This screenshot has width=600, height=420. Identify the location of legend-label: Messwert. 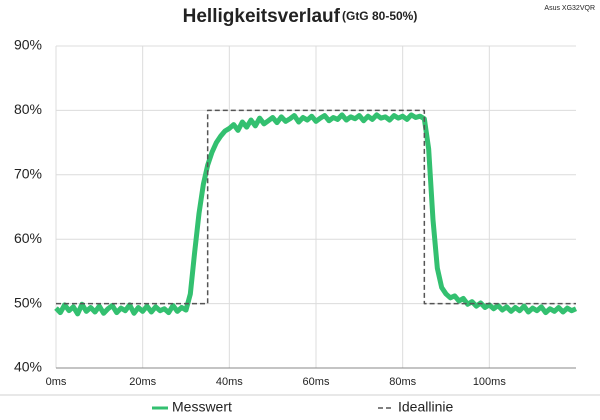
(202, 407).